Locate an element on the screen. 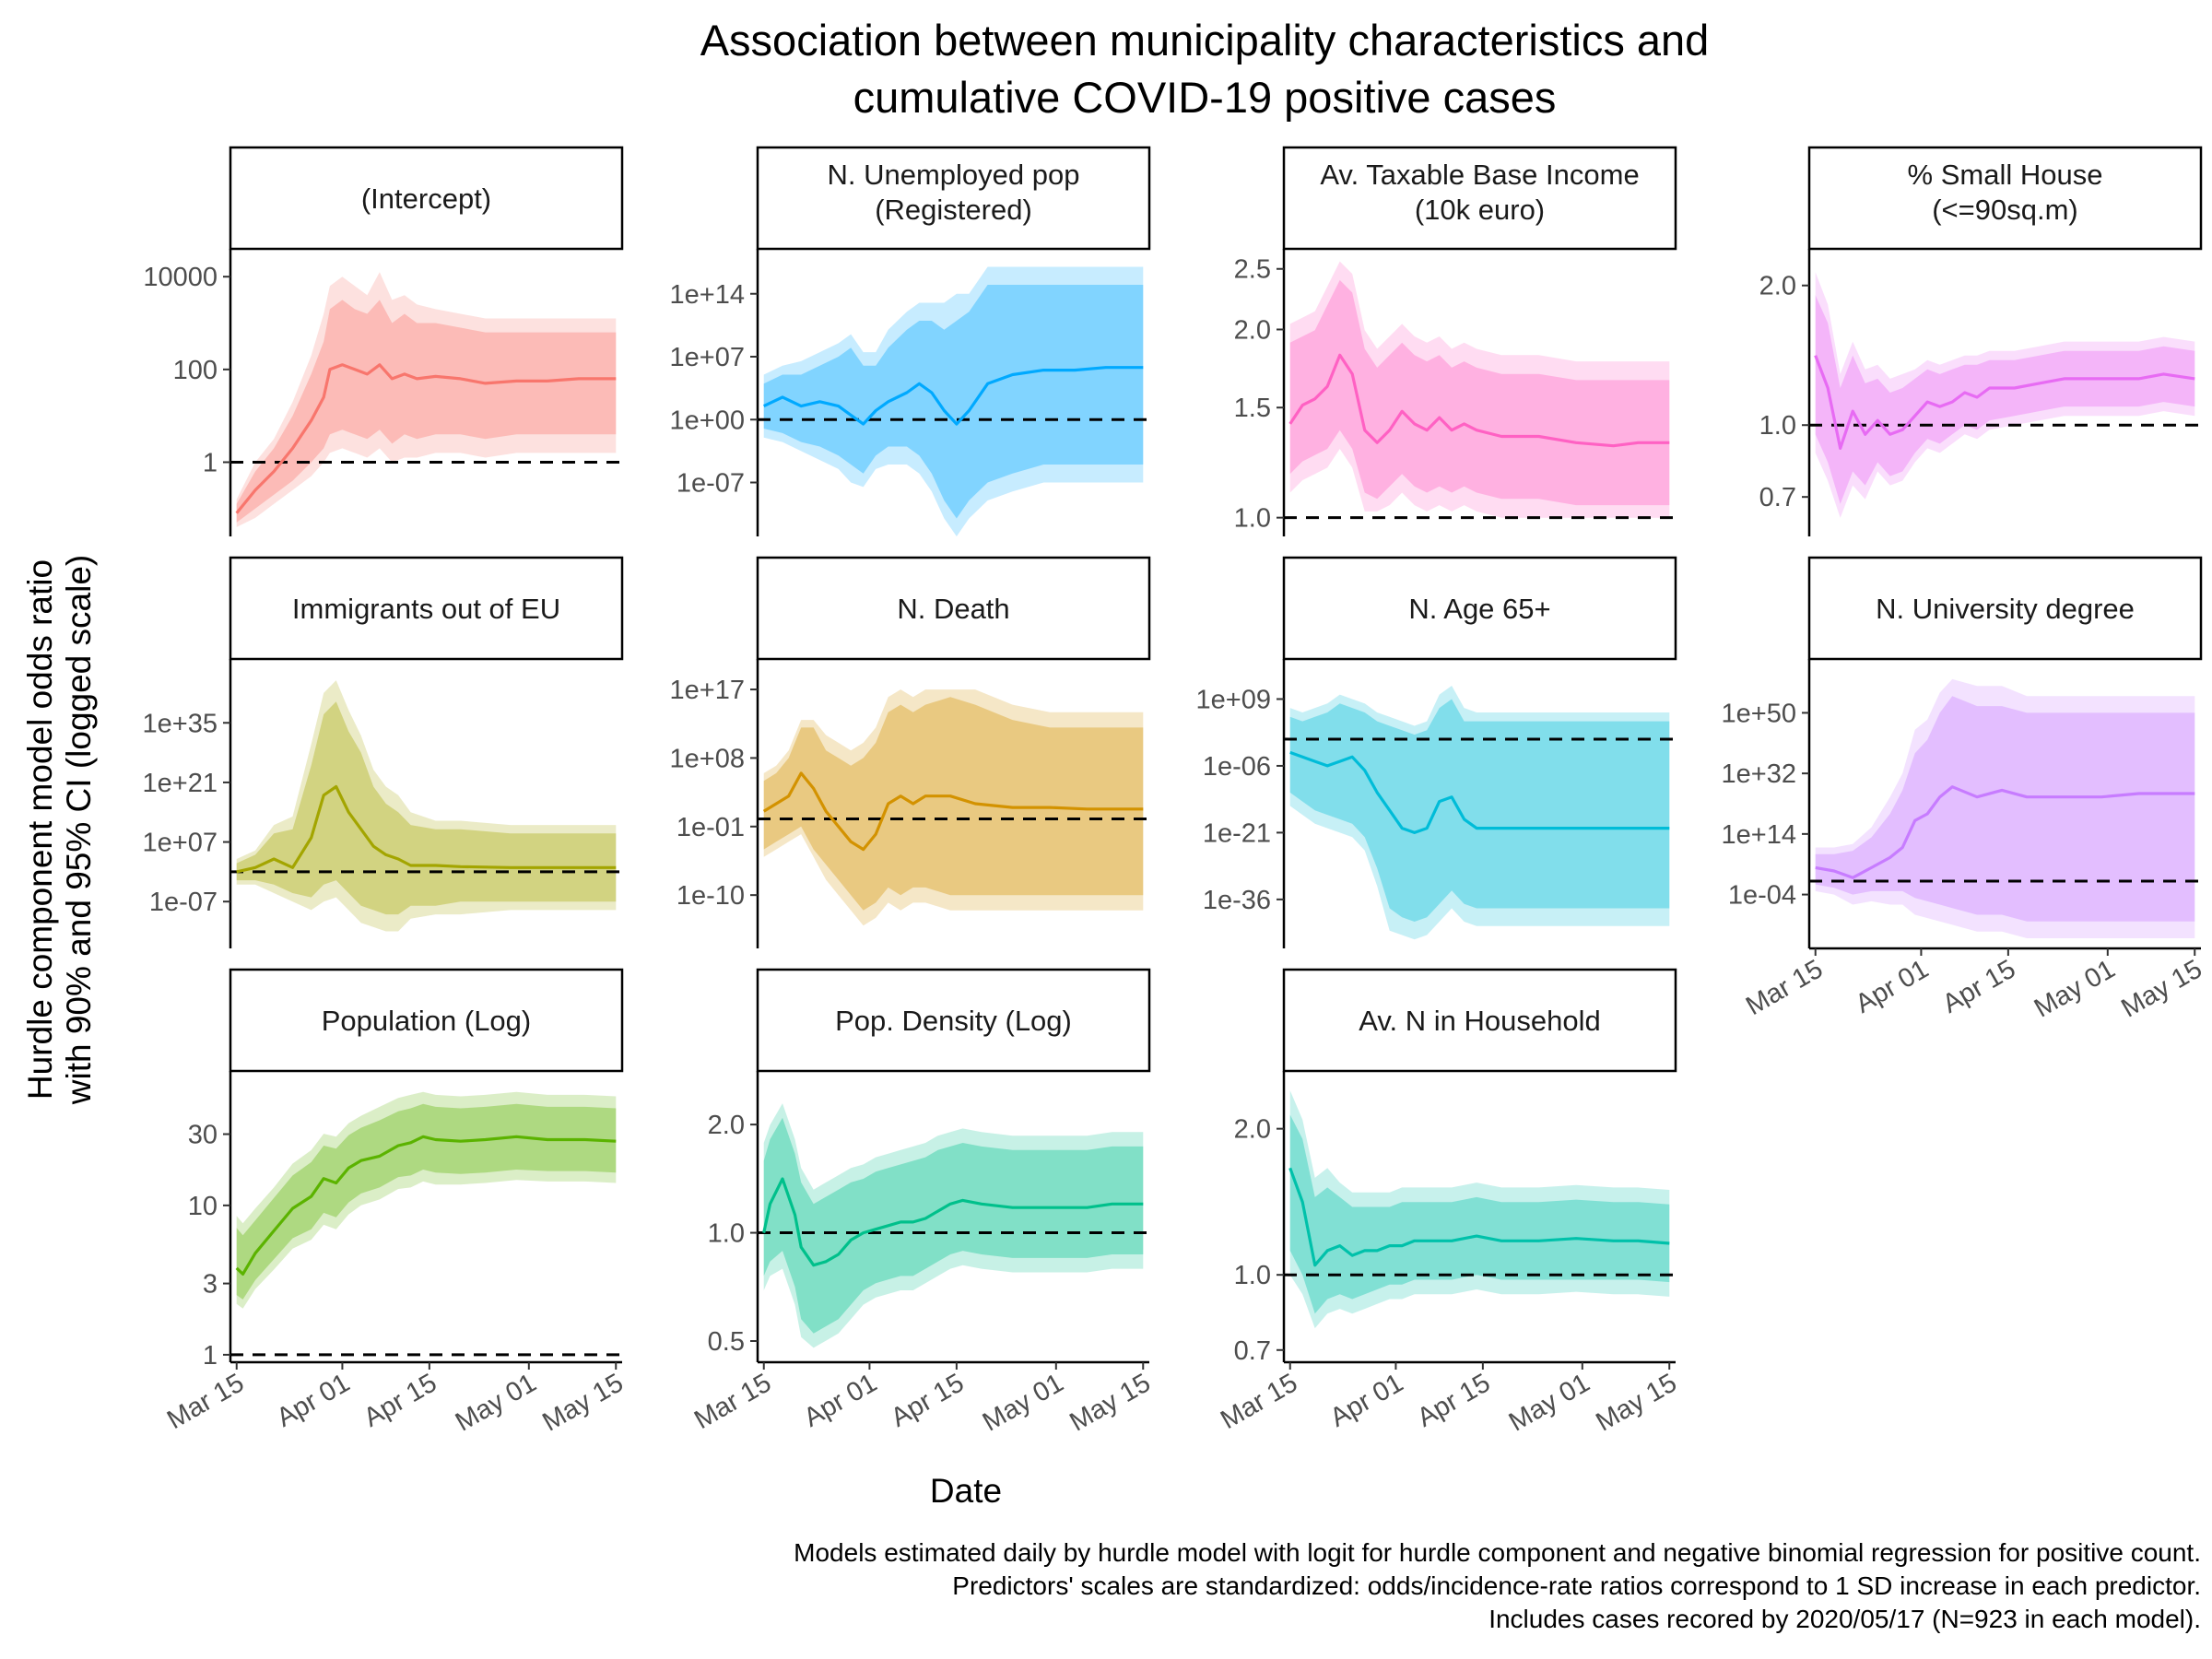 Image resolution: width=2212 pixels, height=1659 pixels. facet-panel: N. Age 65+ 1e-36 1e-21 1e-06 1e+09 is located at coordinates (1436, 752).